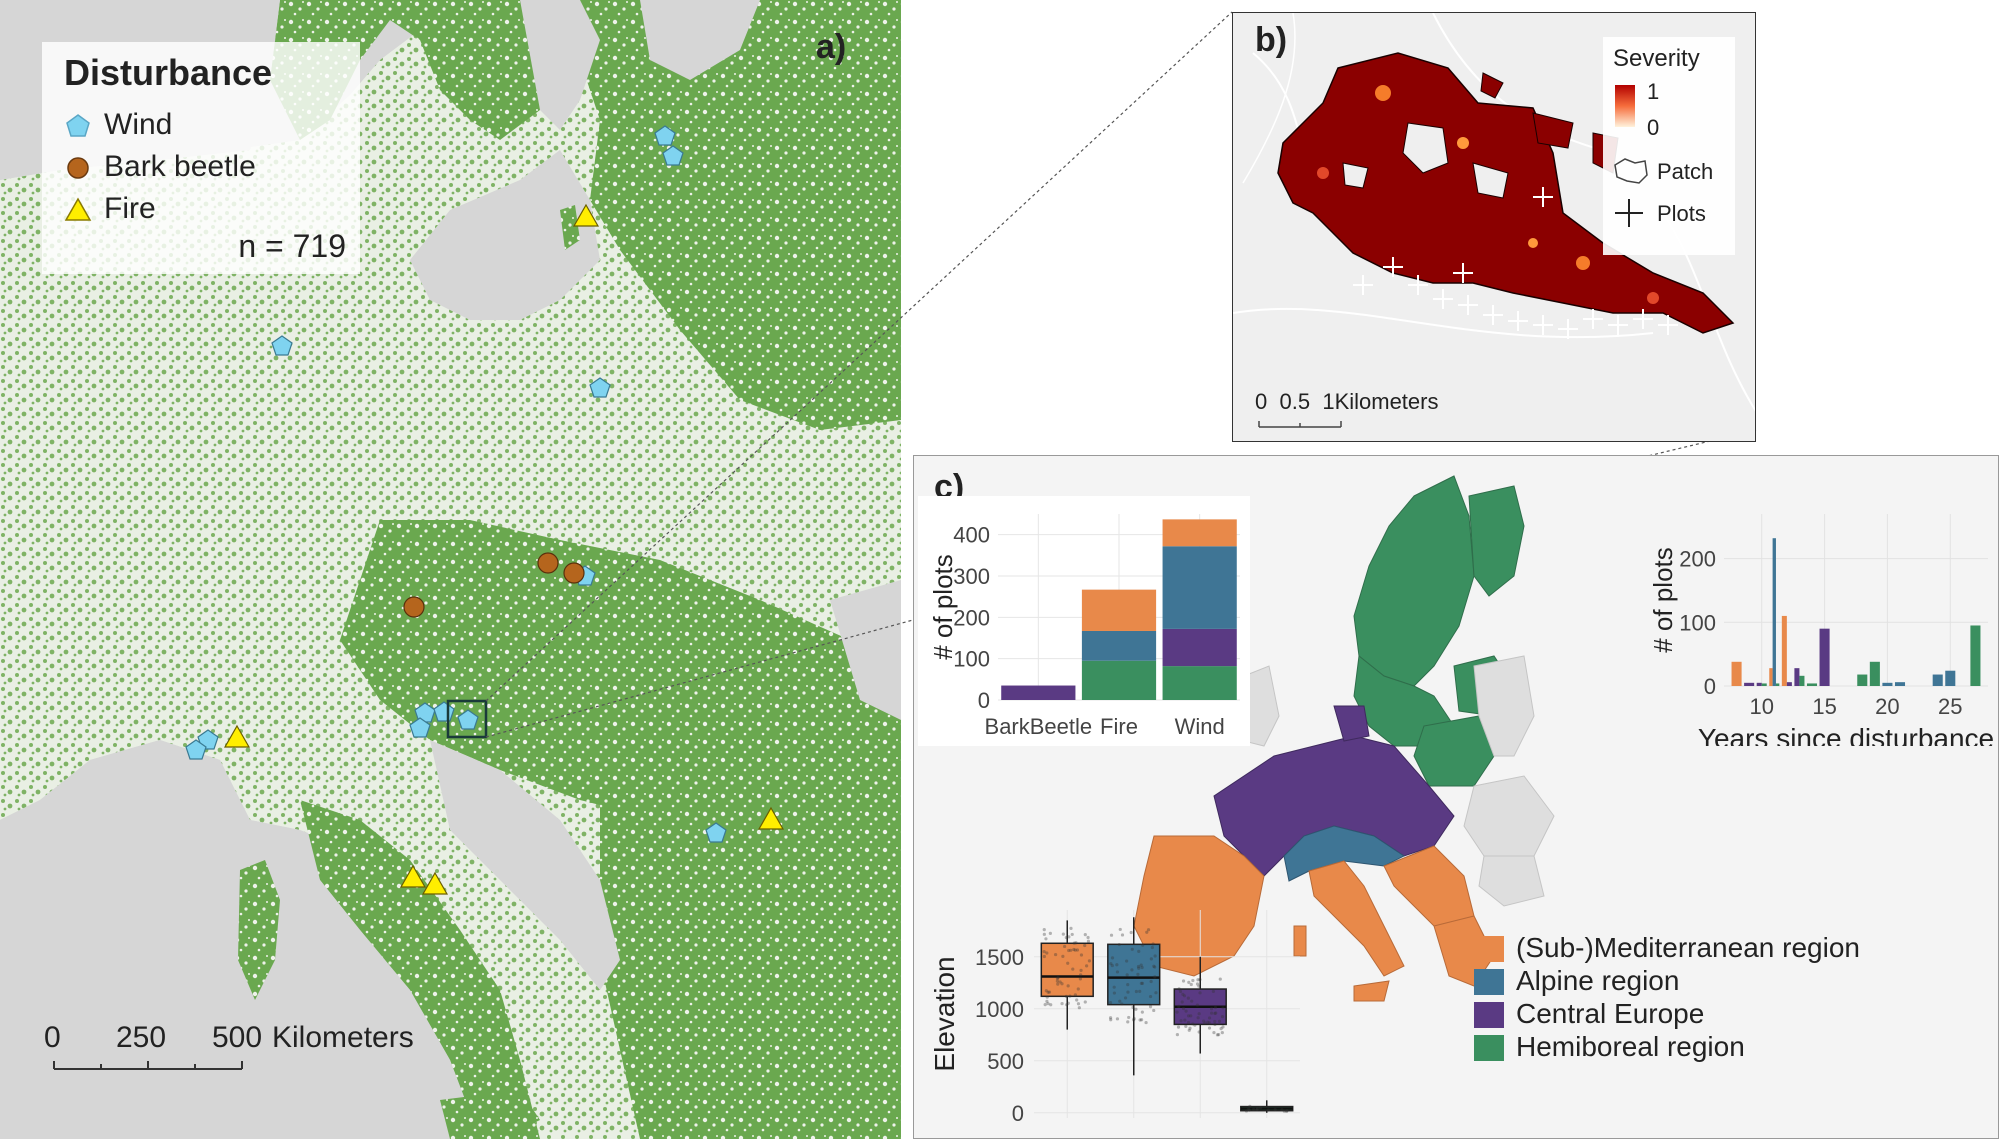 This screenshot has height=1139, width=1999. I want to click on region-swatch, so click(1489, 1048).